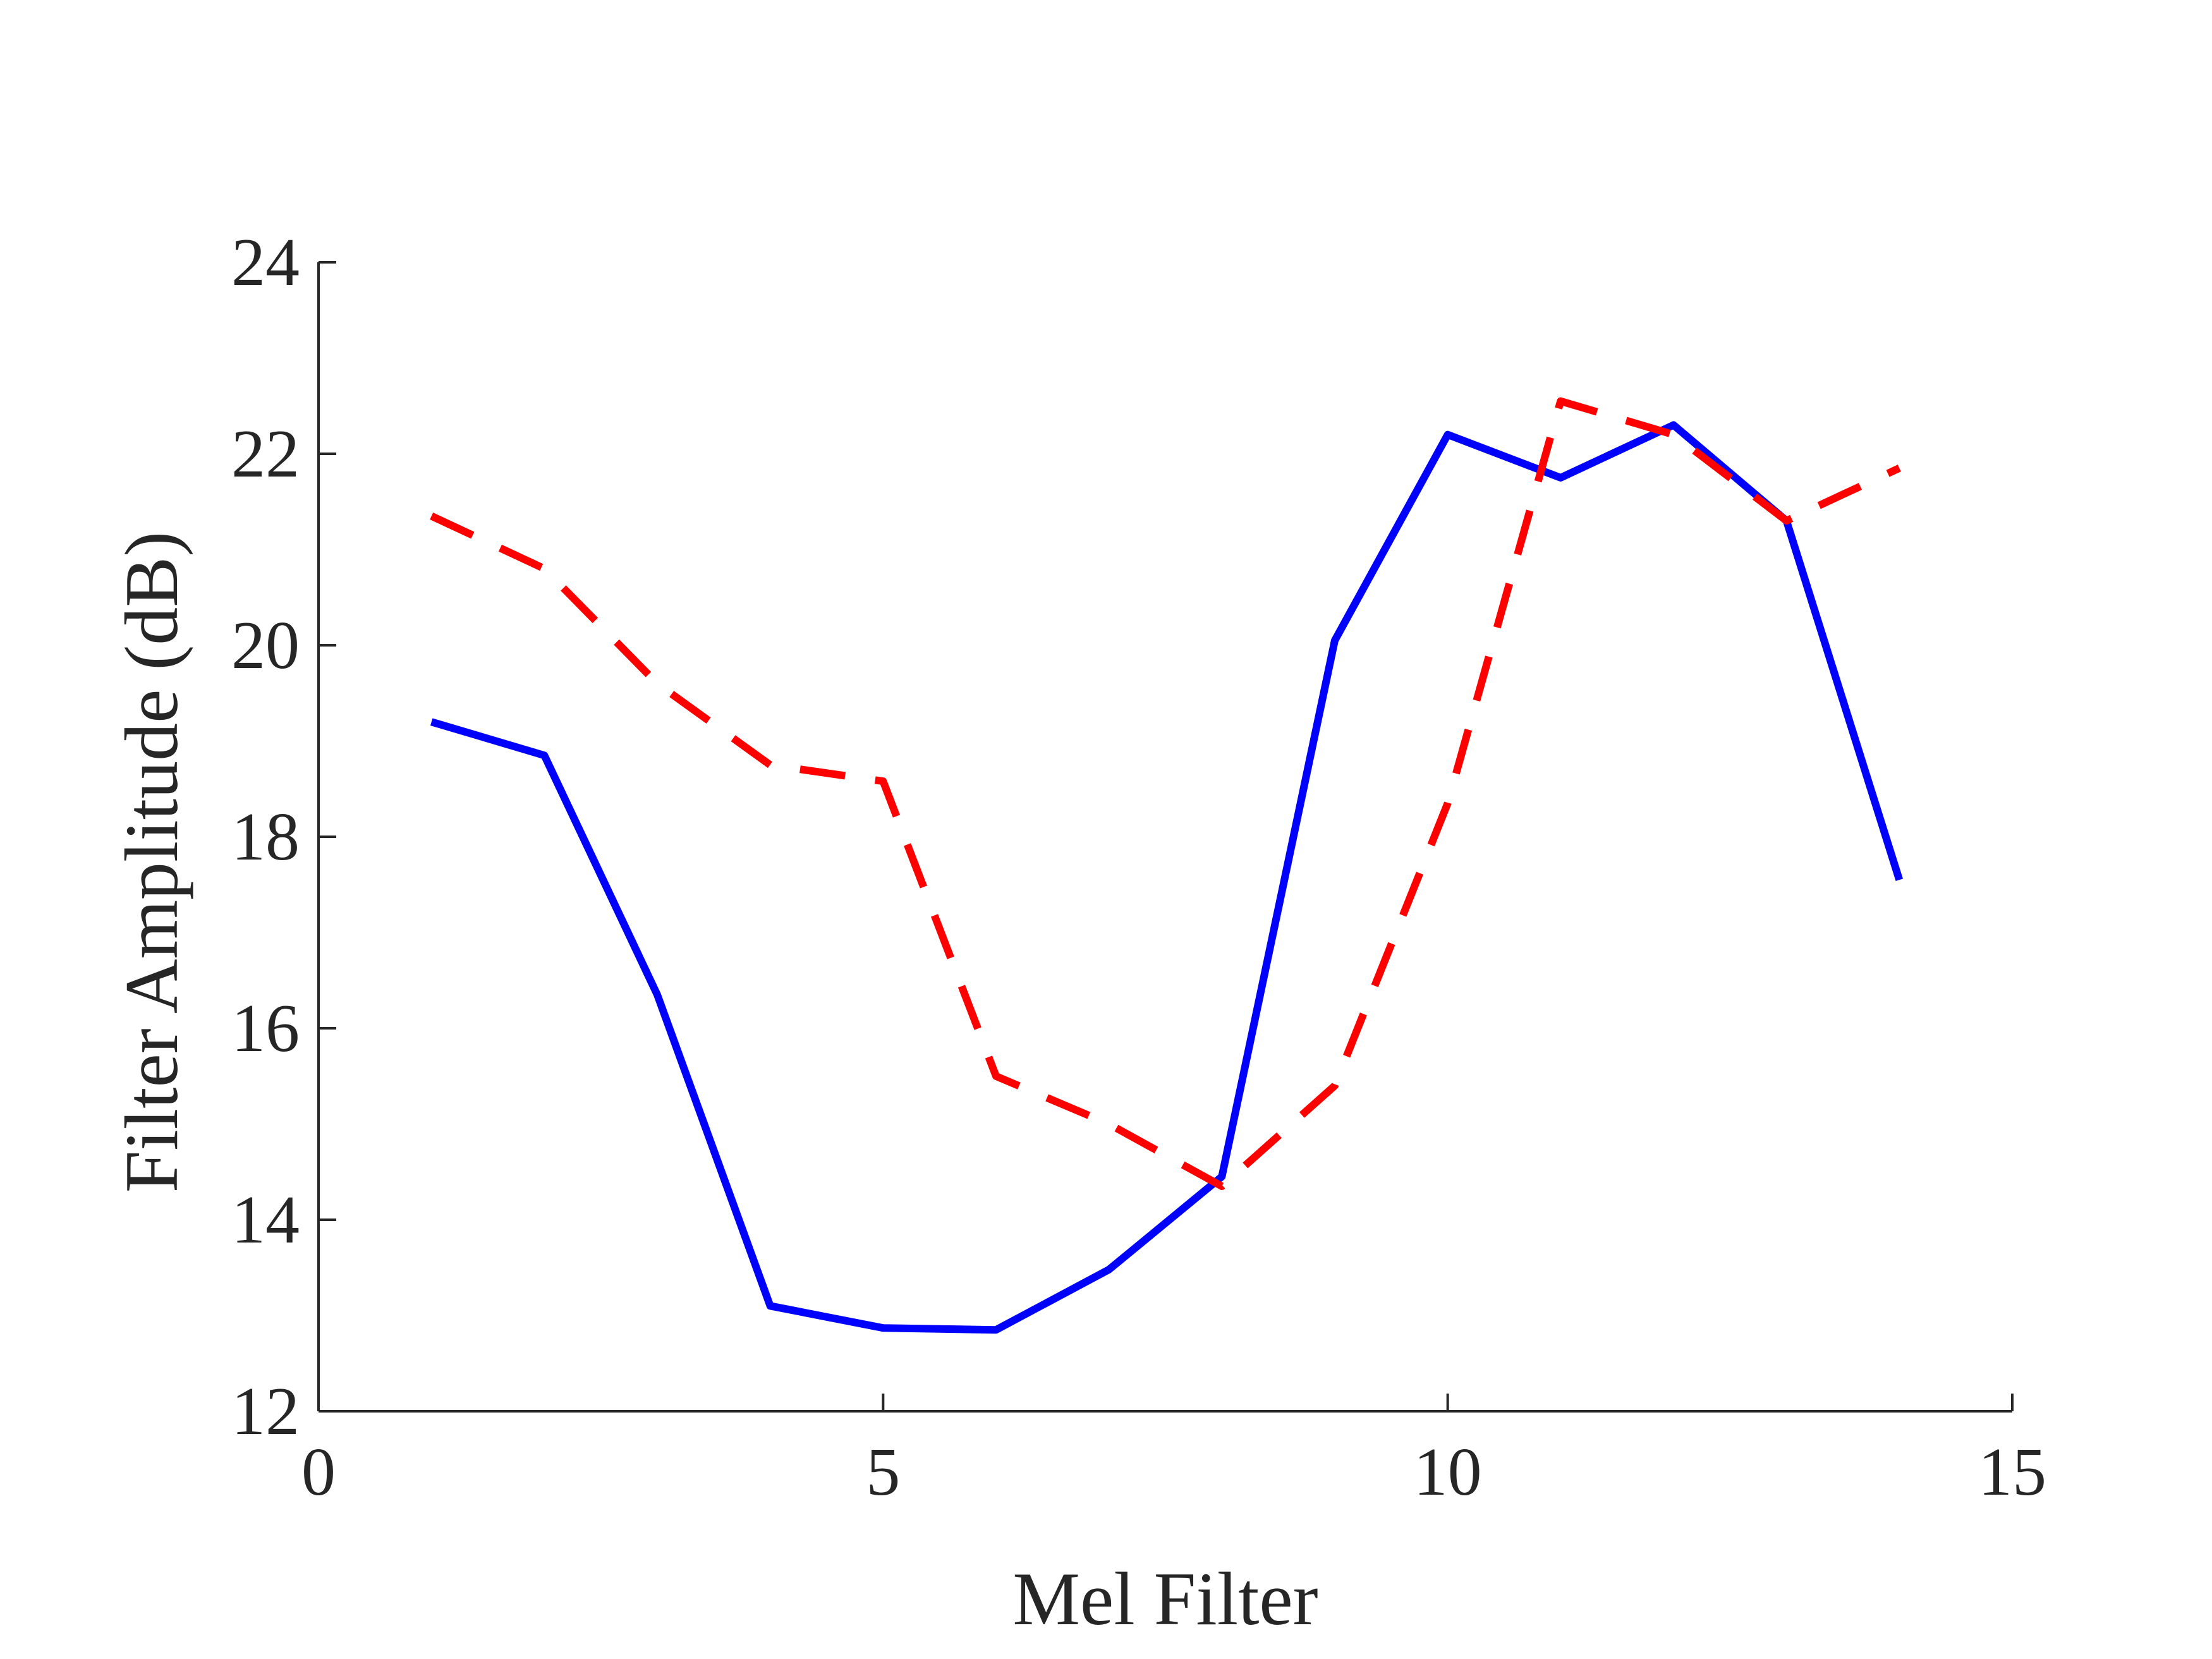  Describe the element at coordinates (2012, 1473) in the screenshot. I see `x-tick-label: 15` at that location.